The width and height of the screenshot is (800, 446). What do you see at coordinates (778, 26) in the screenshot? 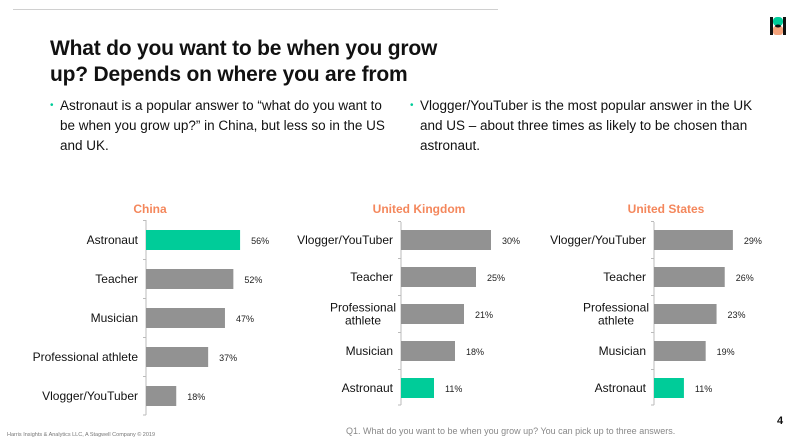
I see `harris-logo-icon` at bounding box center [778, 26].